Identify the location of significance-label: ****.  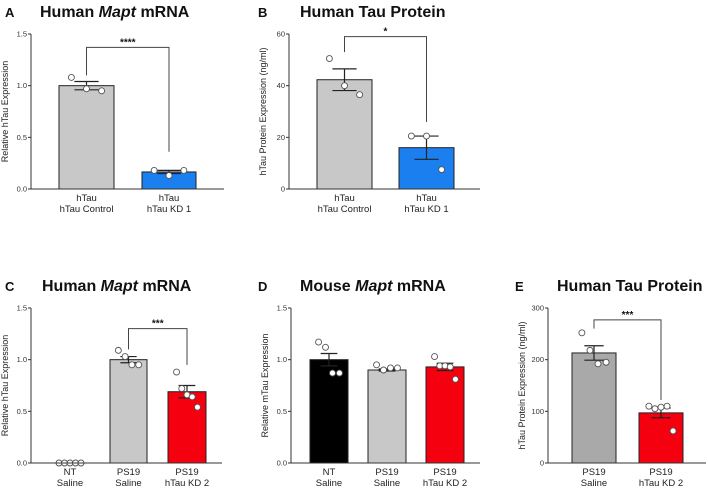
(128, 42).